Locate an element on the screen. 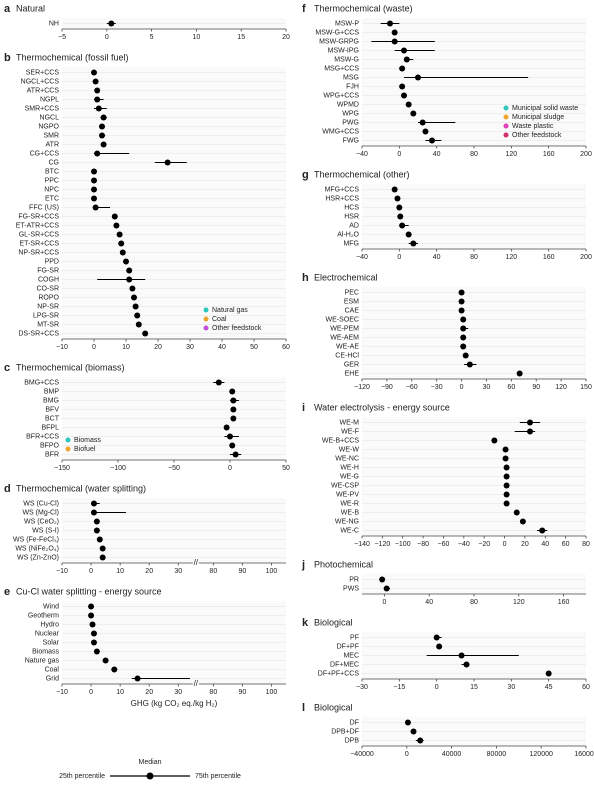 Image resolution: width=594 pixels, height=800 pixels. category-label: Solar is located at coordinates (51, 642).